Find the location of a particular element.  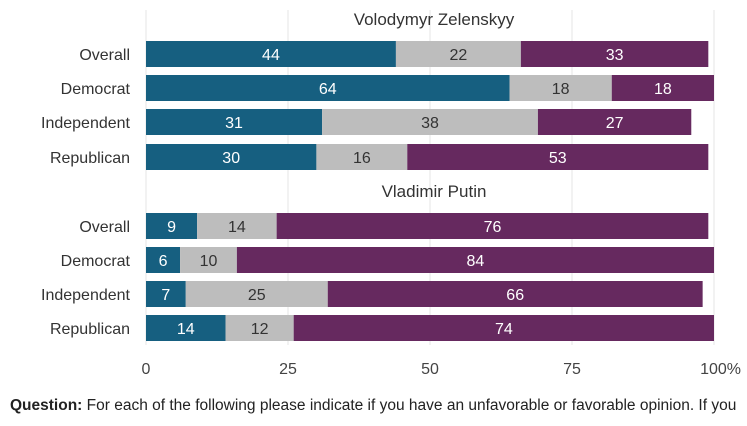

data-label-1-1-0: 6 is located at coordinates (163, 261).